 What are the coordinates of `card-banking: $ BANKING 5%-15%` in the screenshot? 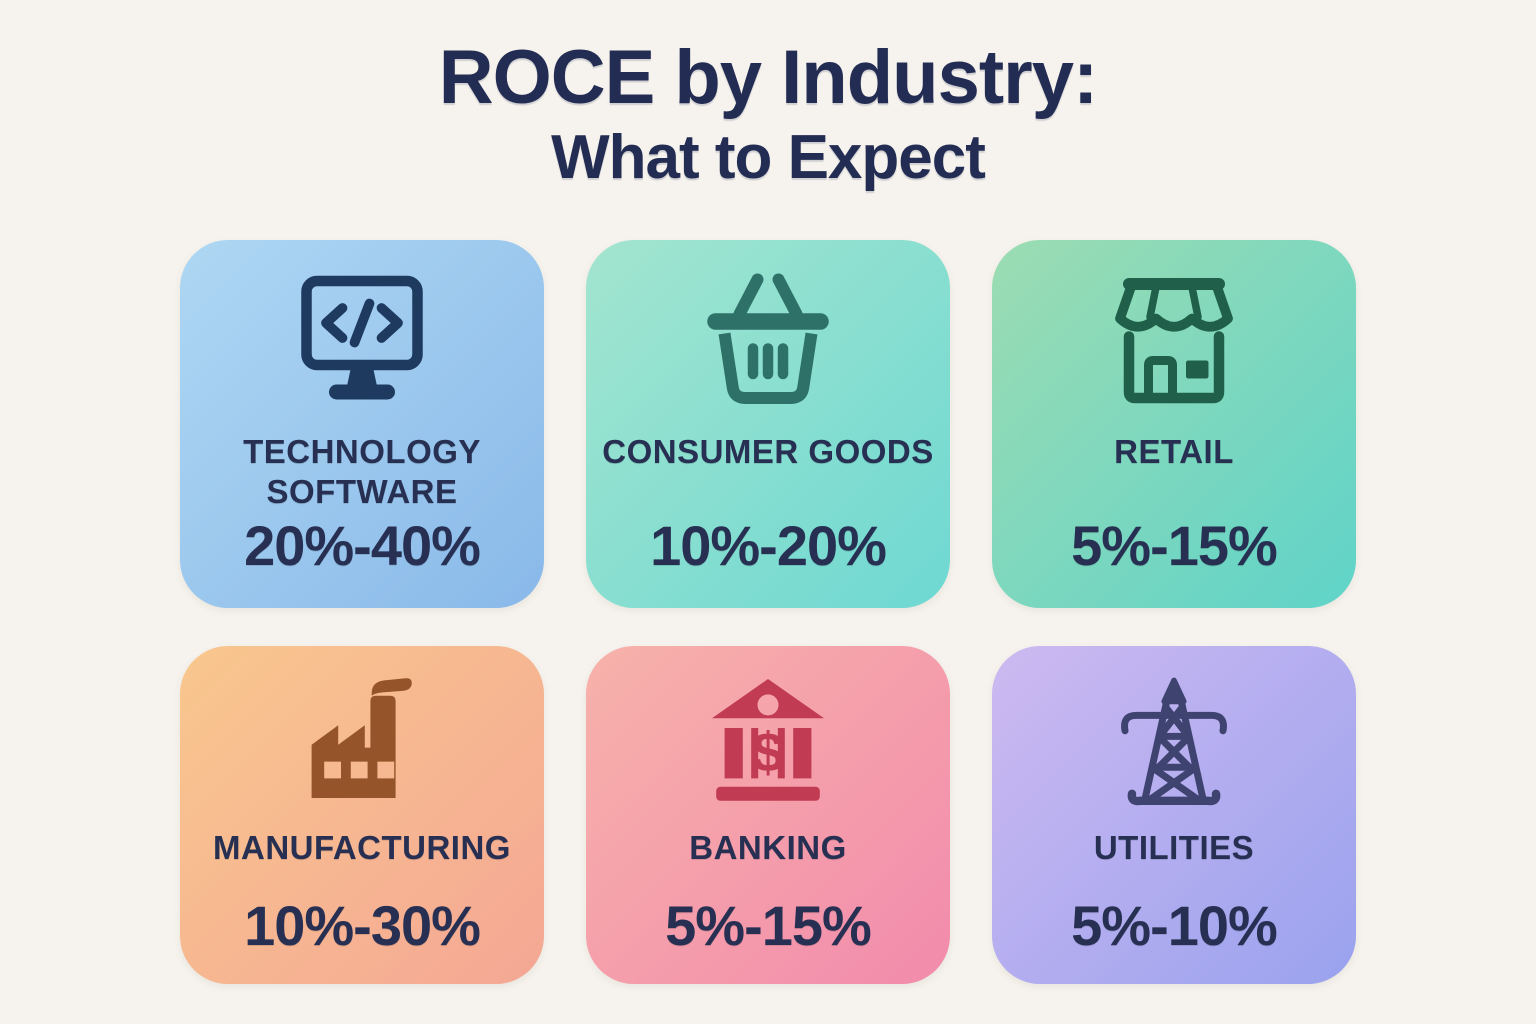 It's located at (768, 815).